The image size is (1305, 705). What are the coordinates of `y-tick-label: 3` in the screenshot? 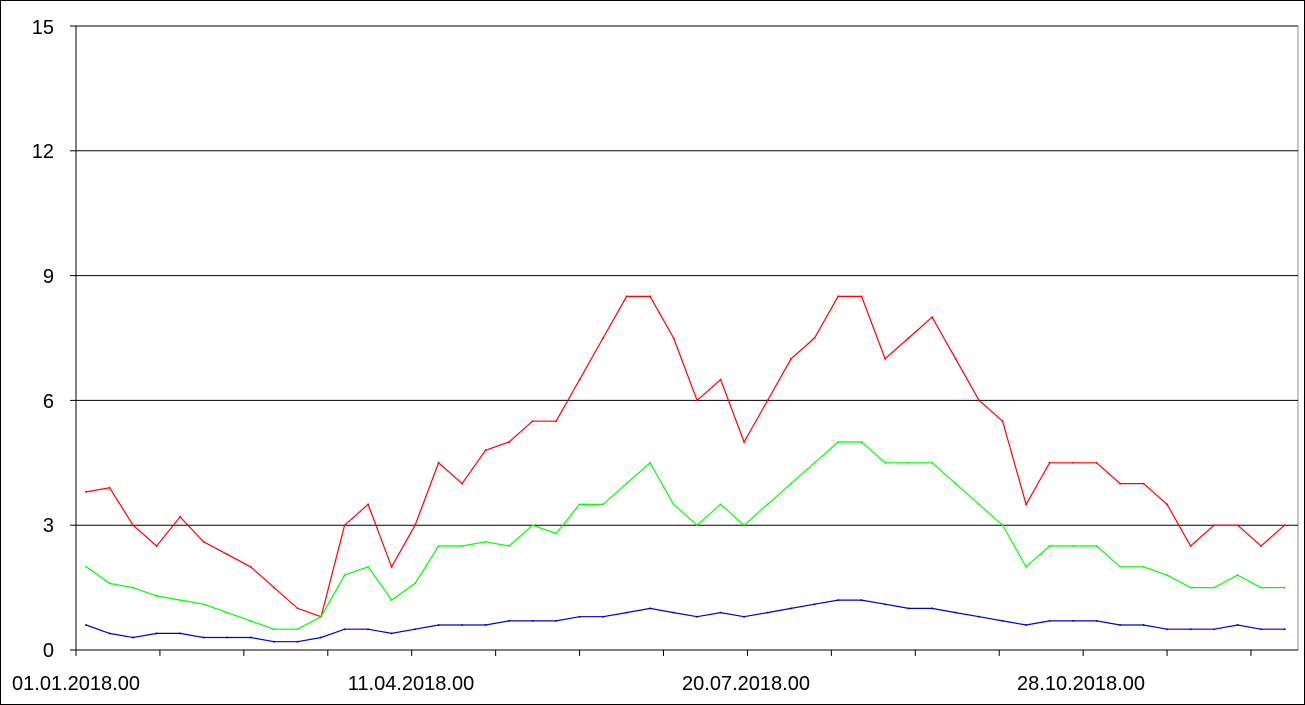 It's located at (48, 526).